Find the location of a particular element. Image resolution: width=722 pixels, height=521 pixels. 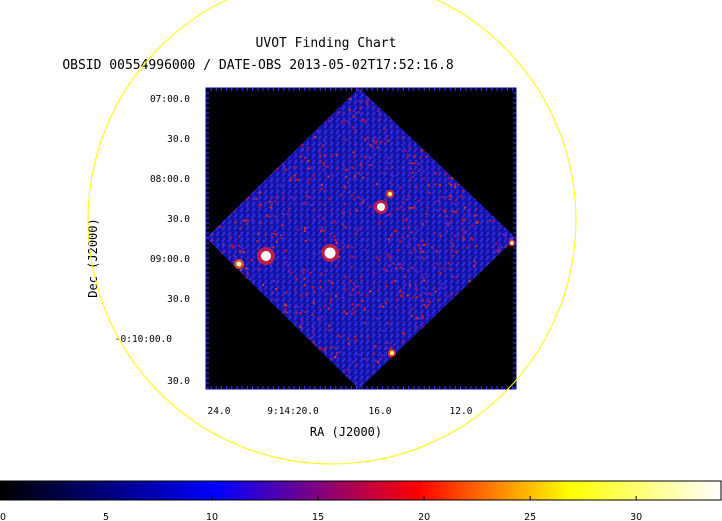

y-tick-label: 30.0 is located at coordinates (178, 219).